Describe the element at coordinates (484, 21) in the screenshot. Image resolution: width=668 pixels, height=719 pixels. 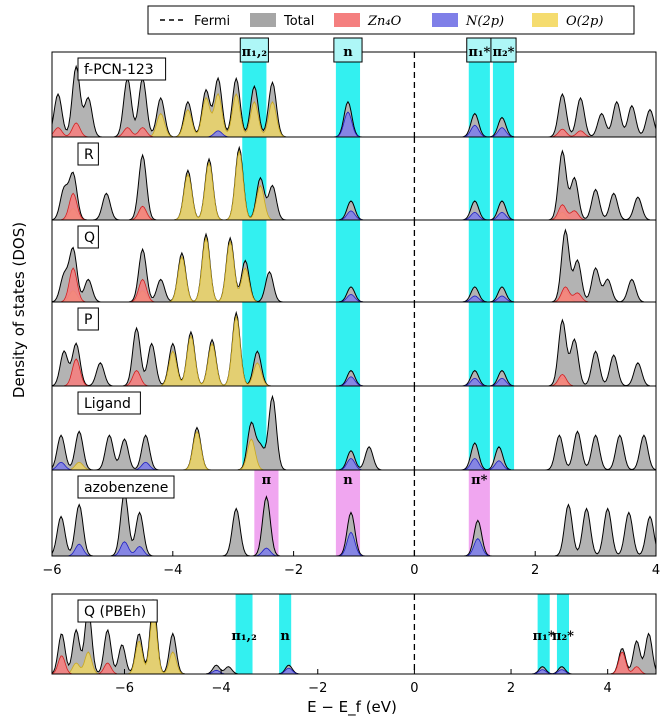
I see `legend-label: N(2p)` at that location.